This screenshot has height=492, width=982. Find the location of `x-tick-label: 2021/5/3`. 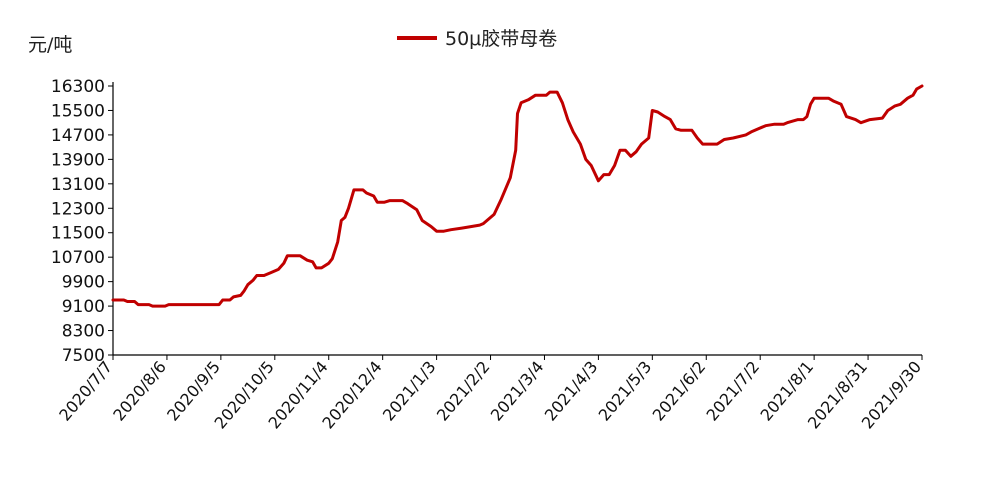

x-tick-label: 2021/5/3 is located at coordinates (625, 390).